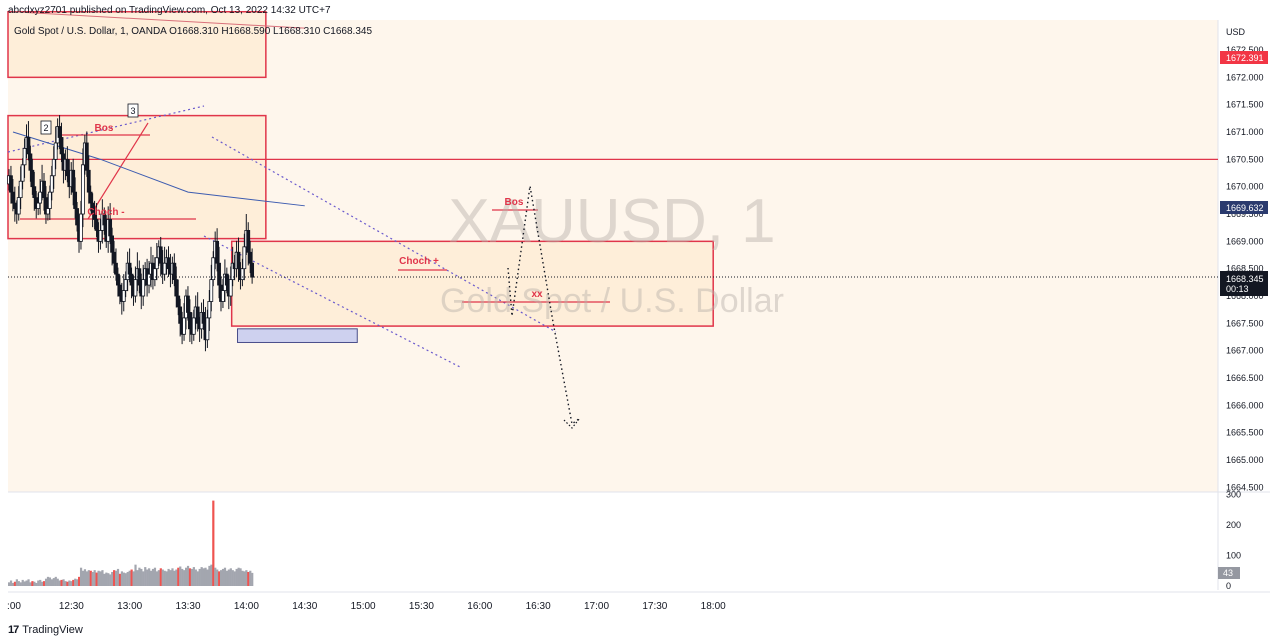  What do you see at coordinates (132, 111) in the screenshot?
I see `swing-label: 3` at bounding box center [132, 111].